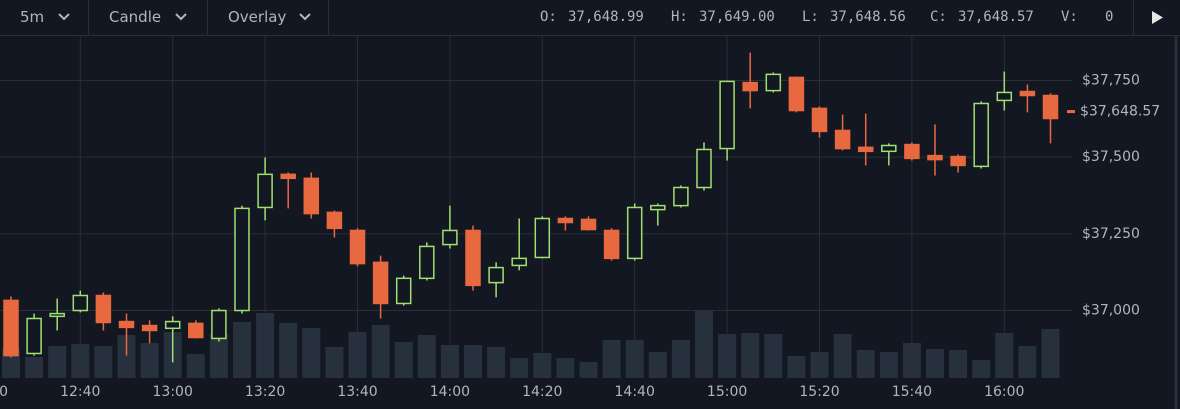  I want to click on x-tick-label: 14:40, so click(635, 392).